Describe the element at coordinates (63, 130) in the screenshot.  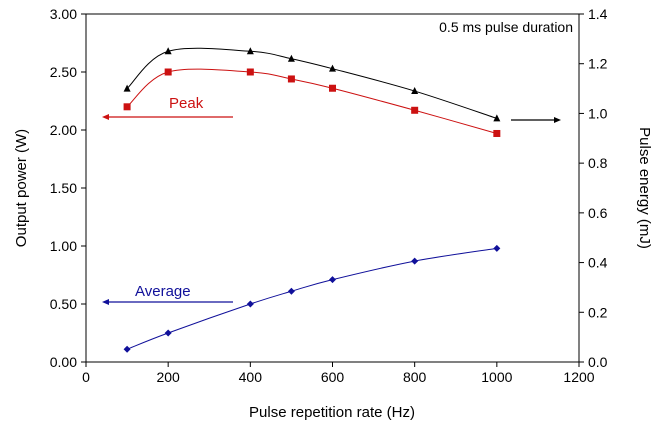
I see `y-tick-label: 2.00` at that location.